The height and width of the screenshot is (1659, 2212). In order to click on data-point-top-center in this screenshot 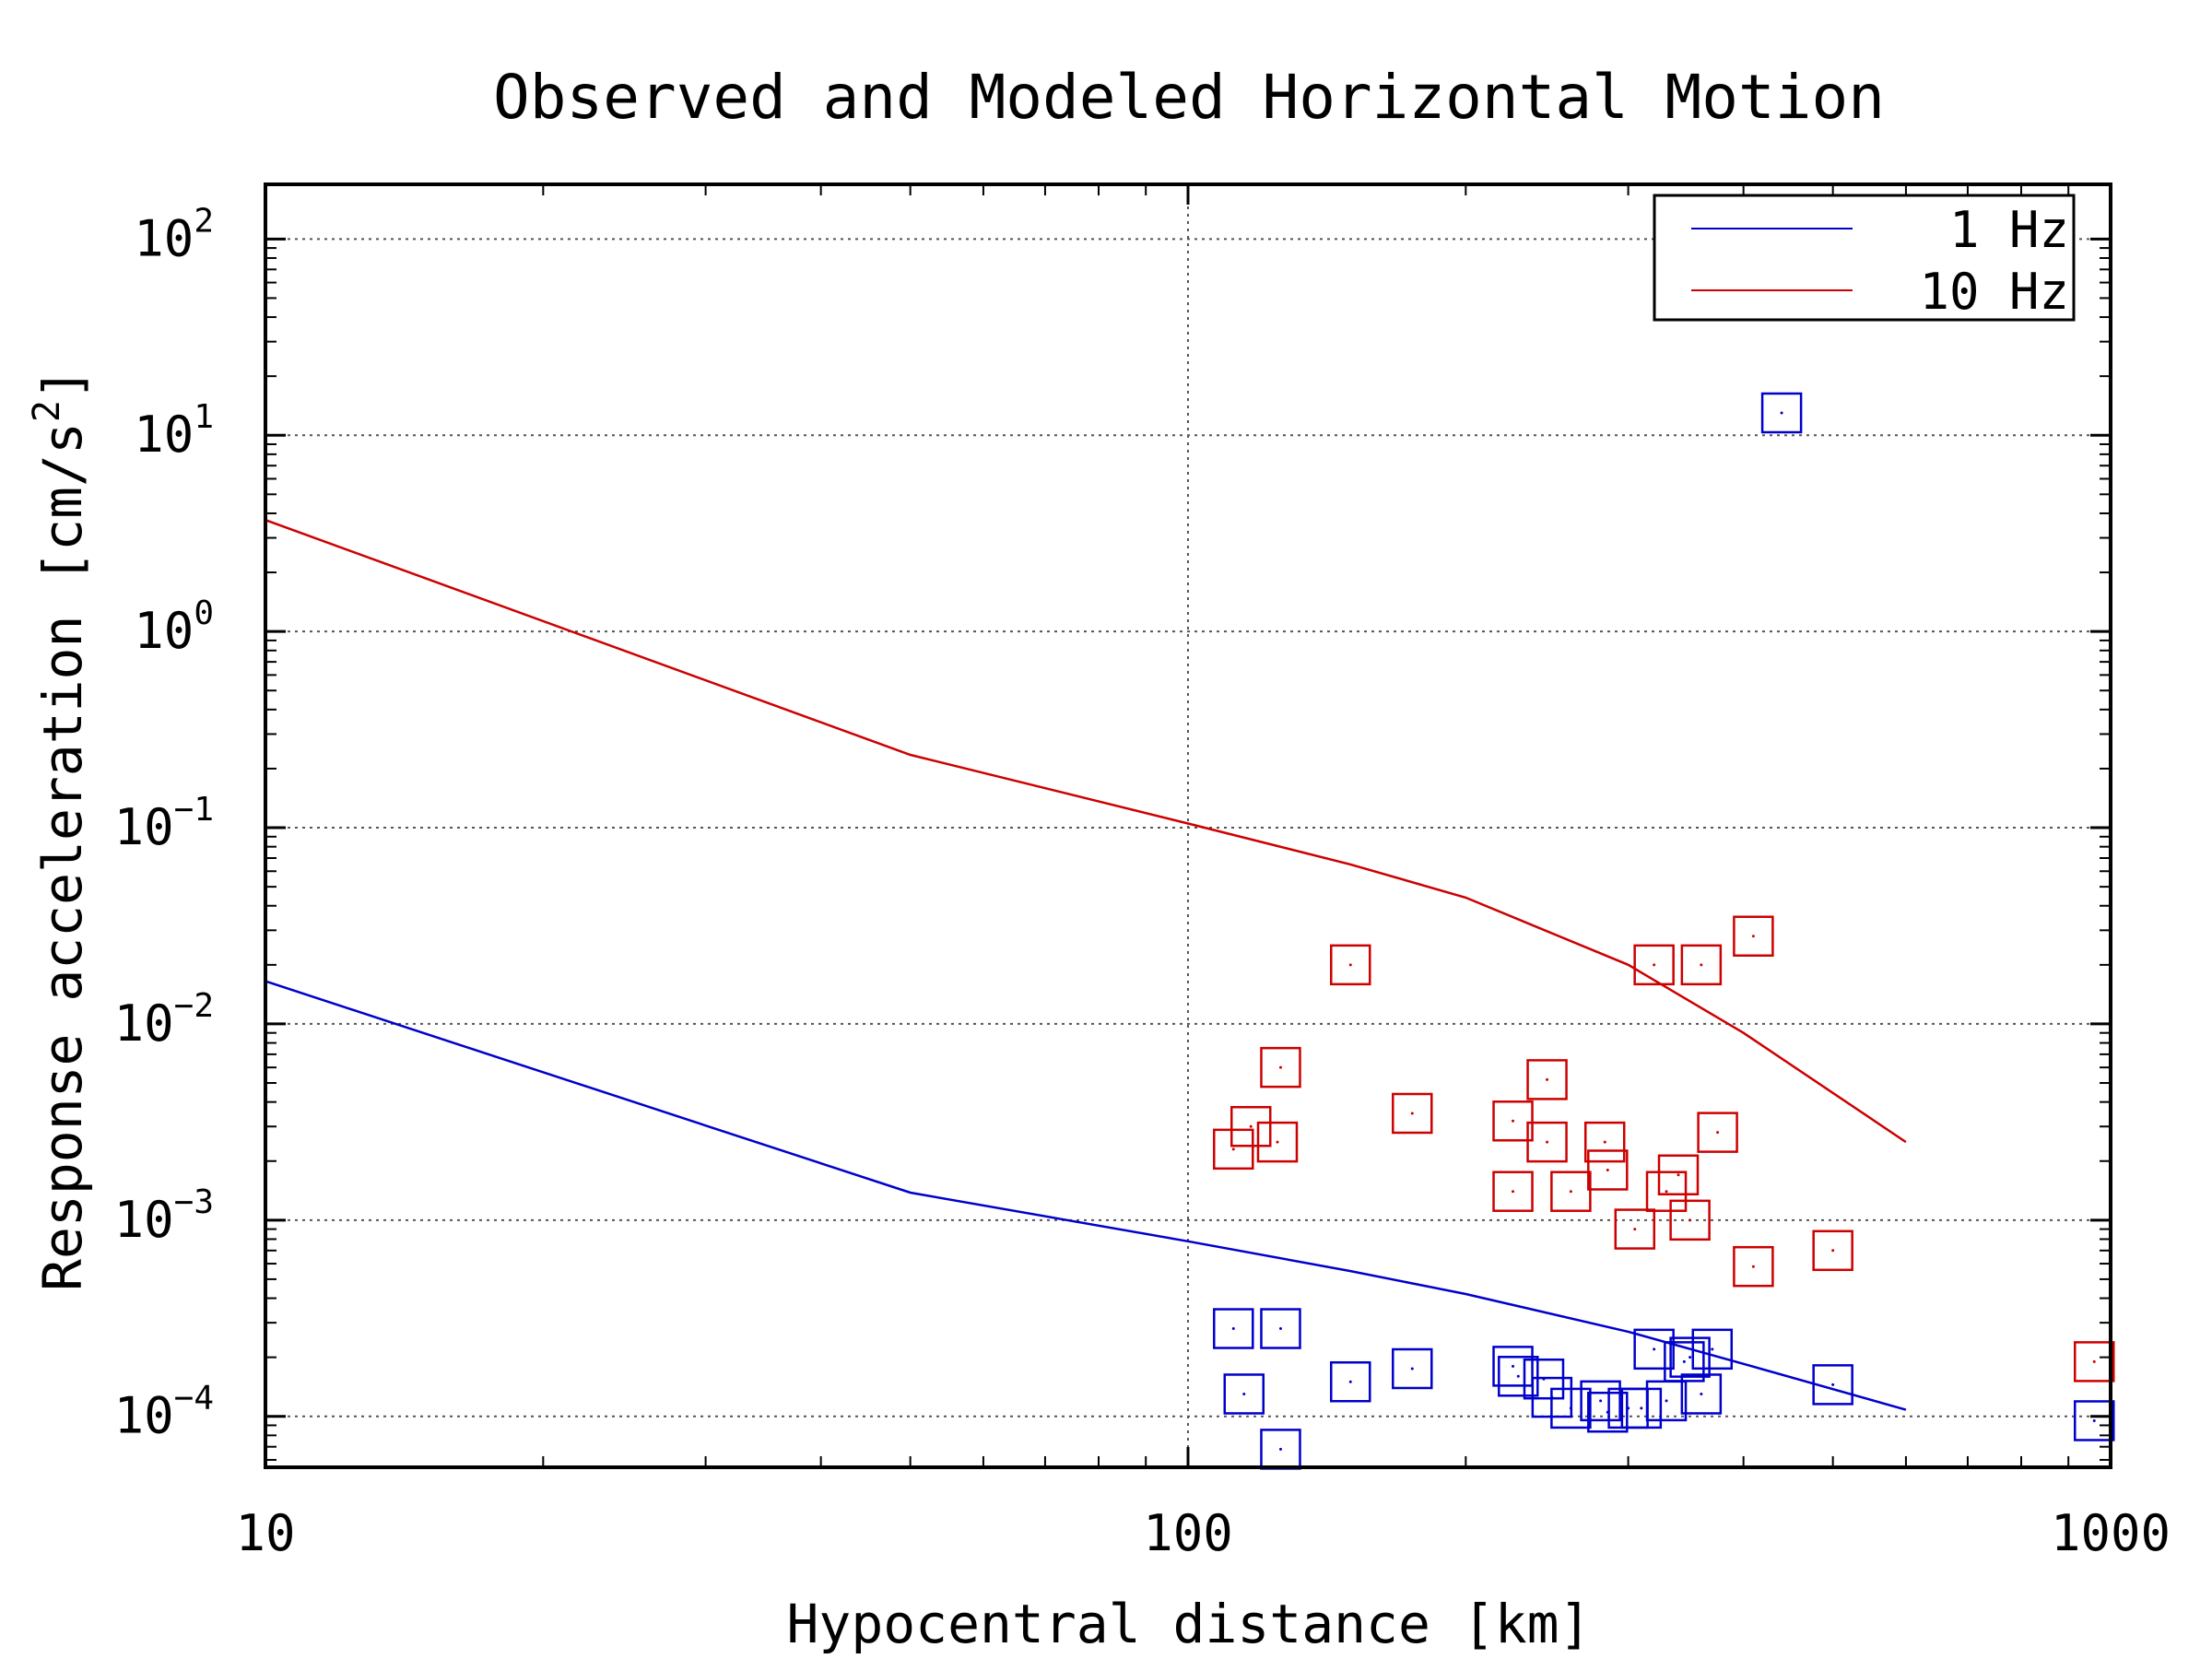, I will do `click(1781, 413)`.